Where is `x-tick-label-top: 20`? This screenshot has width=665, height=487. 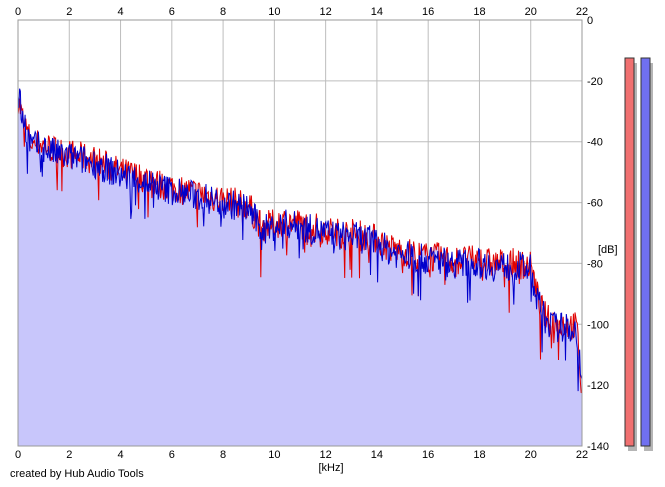 x-tick-label-top: 20 is located at coordinates (531, 12).